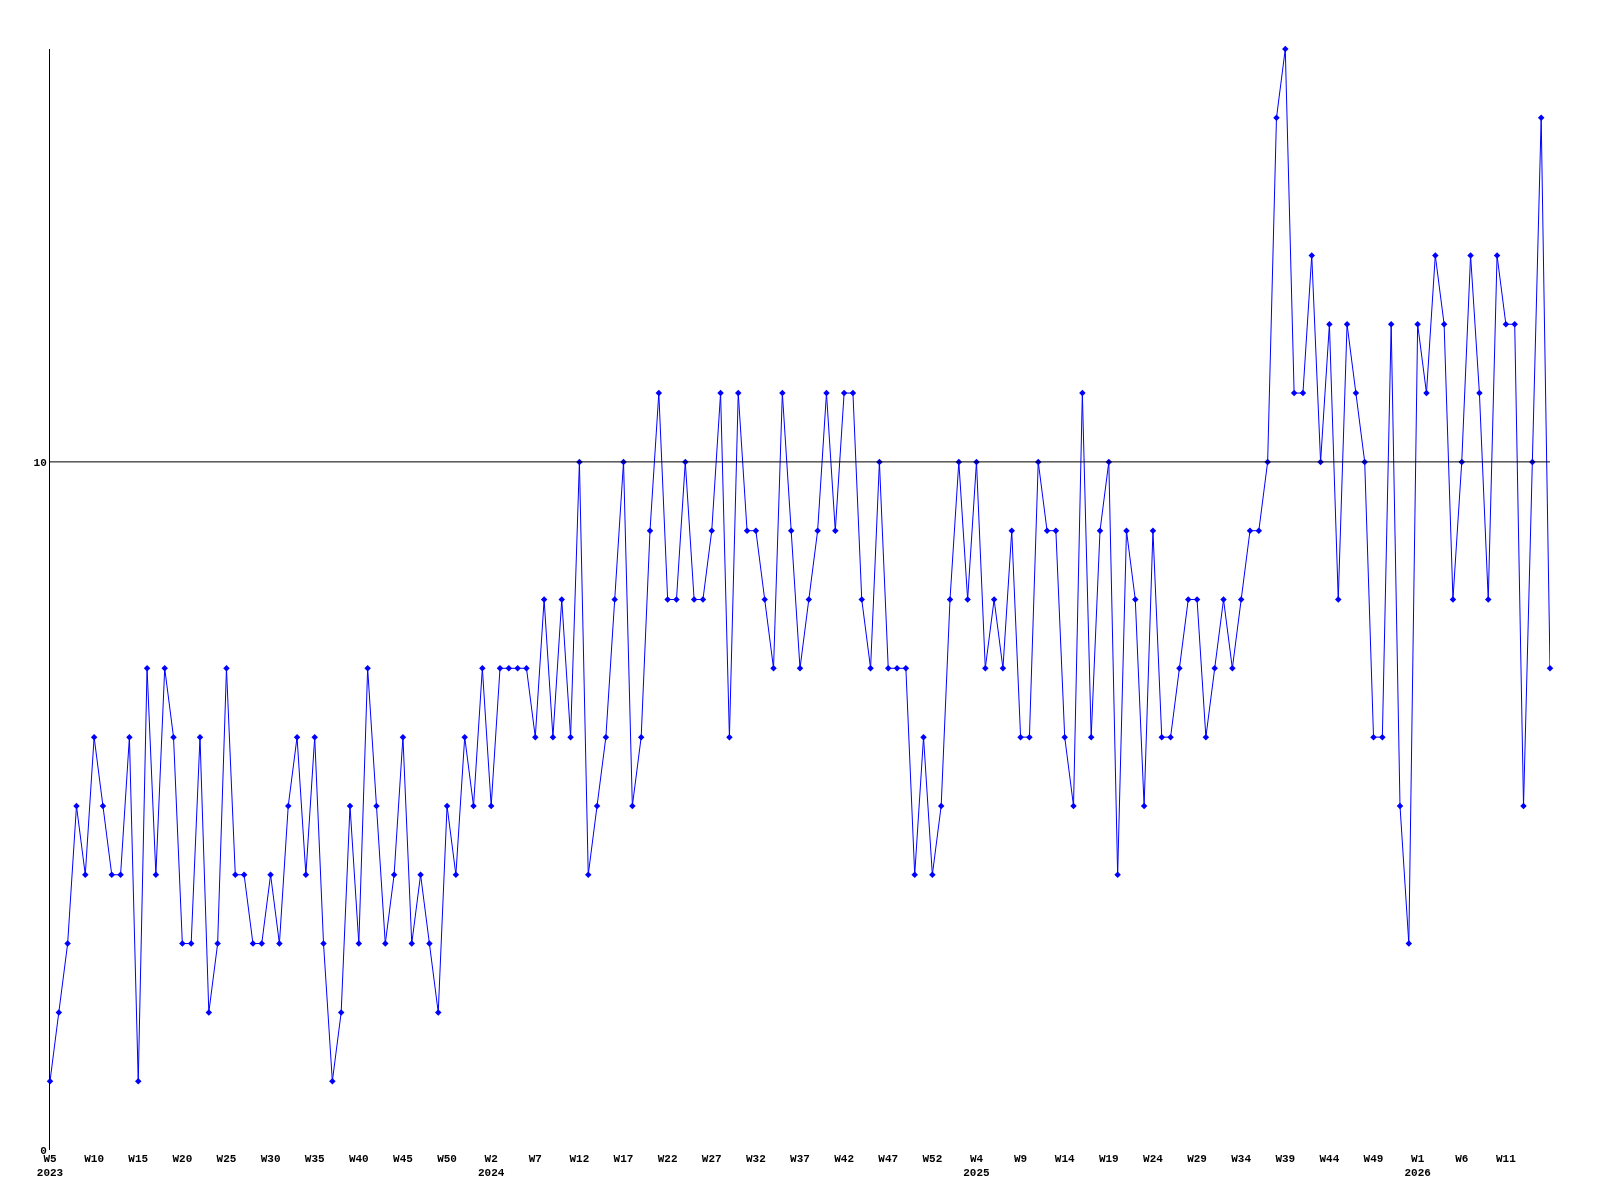 Image resolution: width=1600 pixels, height=1200 pixels. I want to click on x-tick-label: W14, so click(1065, 1159).